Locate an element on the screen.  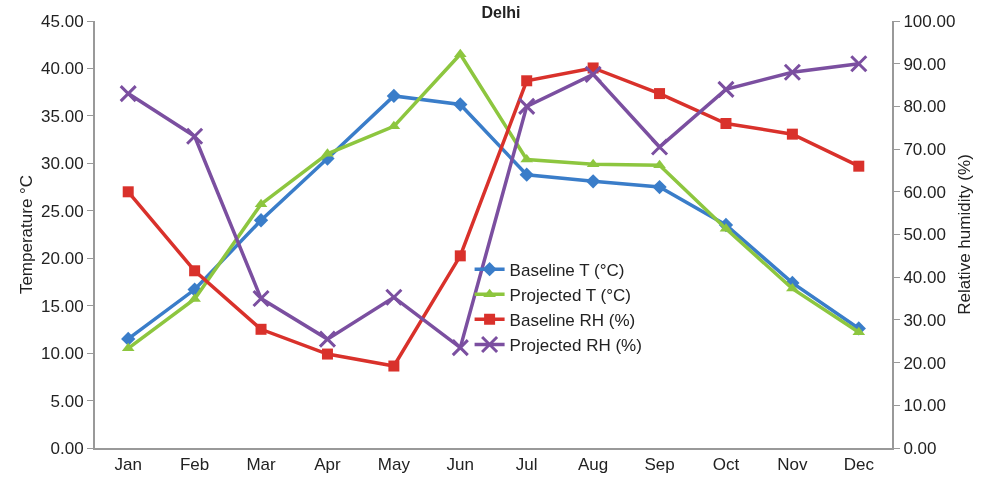
x-tick-label: Nov is located at coordinates (792, 465).